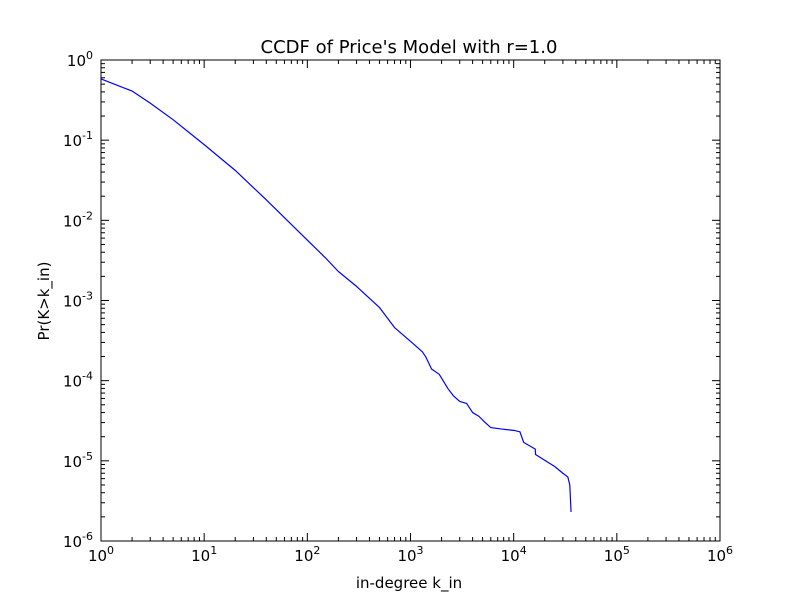 Image resolution: width=800 pixels, height=600 pixels. Describe the element at coordinates (409, 583) in the screenshot. I see `x-axis-label: in-degree k_in` at that location.